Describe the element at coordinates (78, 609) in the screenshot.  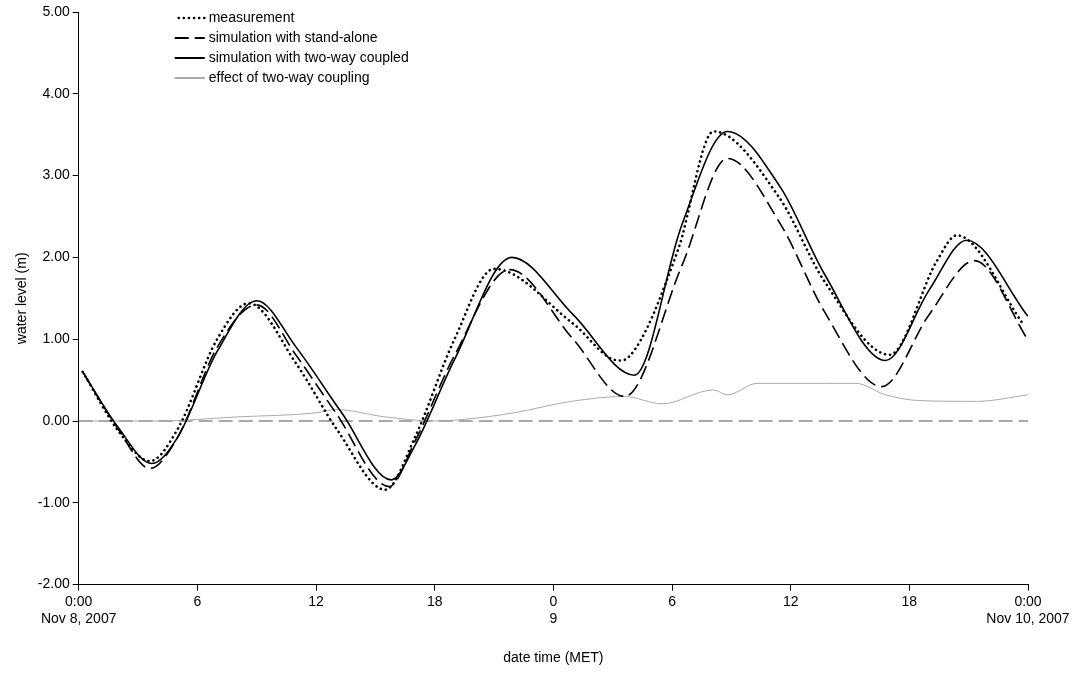
I see `x-tick-label: 0:00 Nov 8, 2007` at that location.